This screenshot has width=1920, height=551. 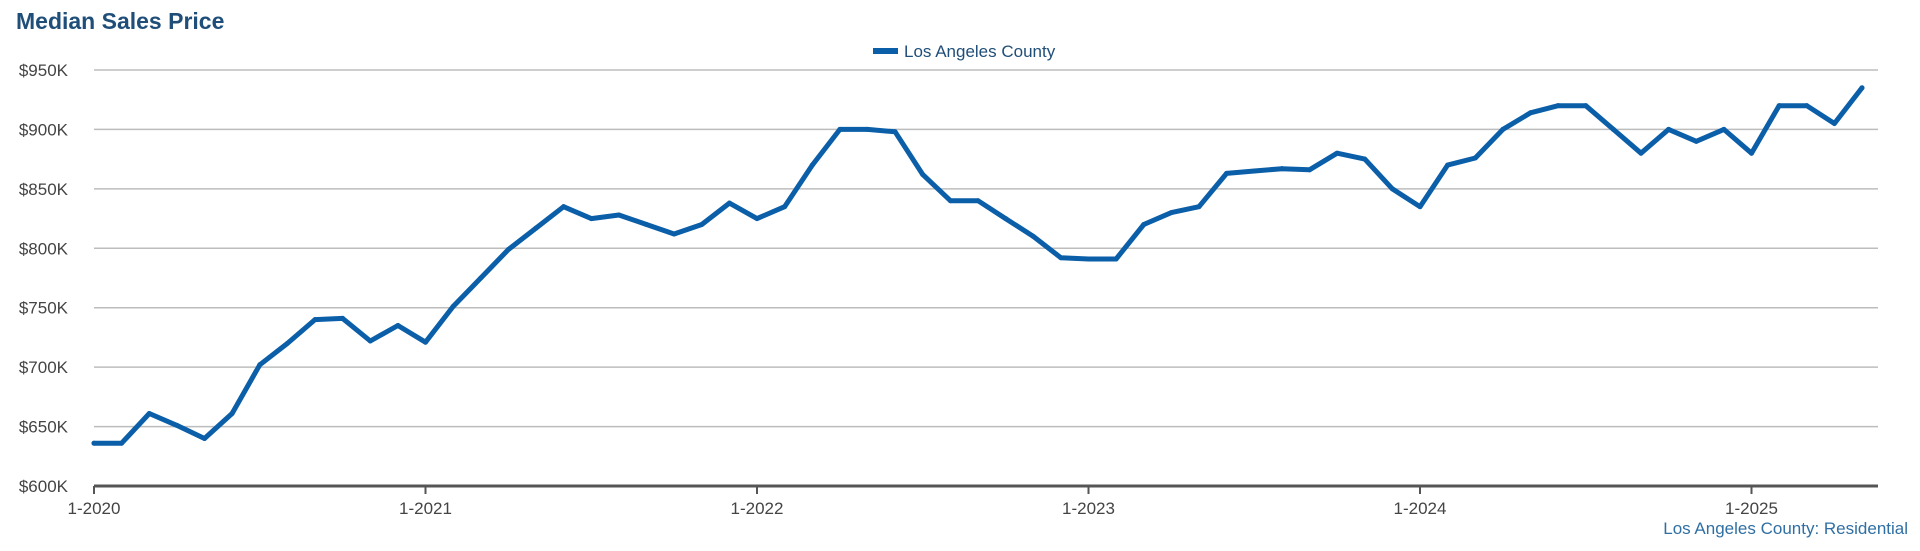 I want to click on y-tick-label: $800K, so click(x=44, y=248).